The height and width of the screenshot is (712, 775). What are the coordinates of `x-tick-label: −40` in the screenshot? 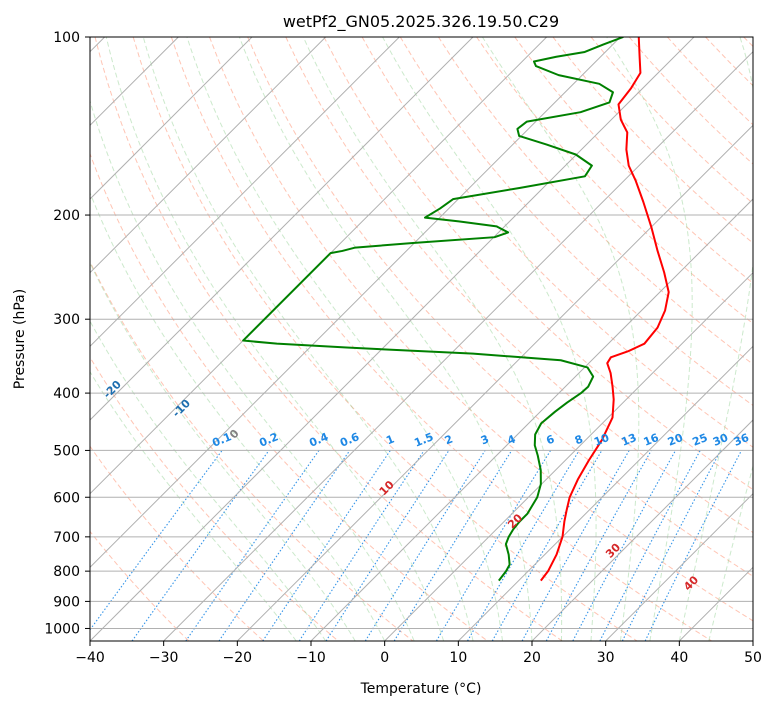 It's located at (90, 658).